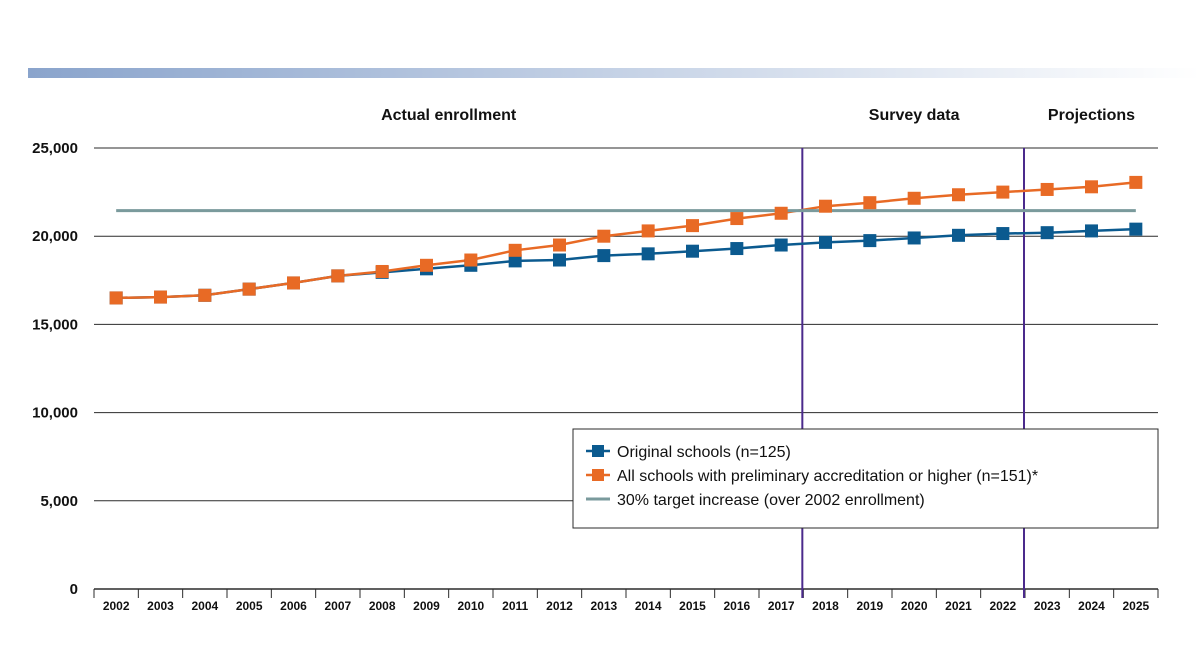  What do you see at coordinates (1002, 606) in the screenshot?
I see `x-tick-label: 2022` at bounding box center [1002, 606].